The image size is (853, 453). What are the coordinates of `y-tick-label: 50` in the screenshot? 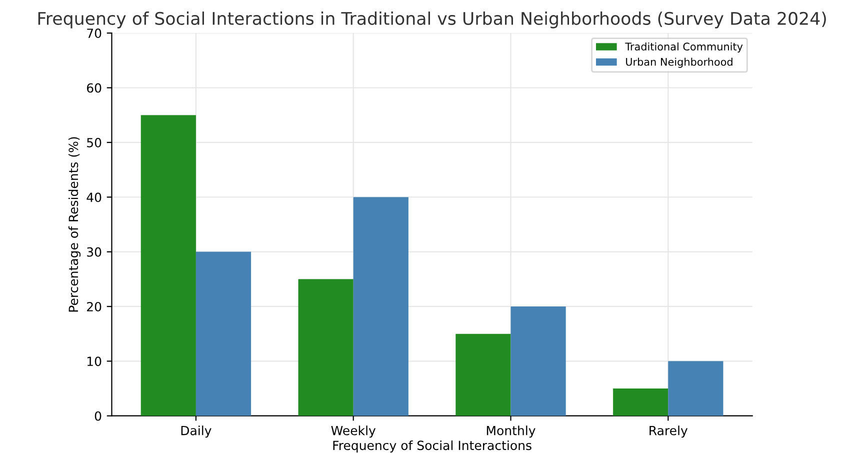 It's located at (94, 143).